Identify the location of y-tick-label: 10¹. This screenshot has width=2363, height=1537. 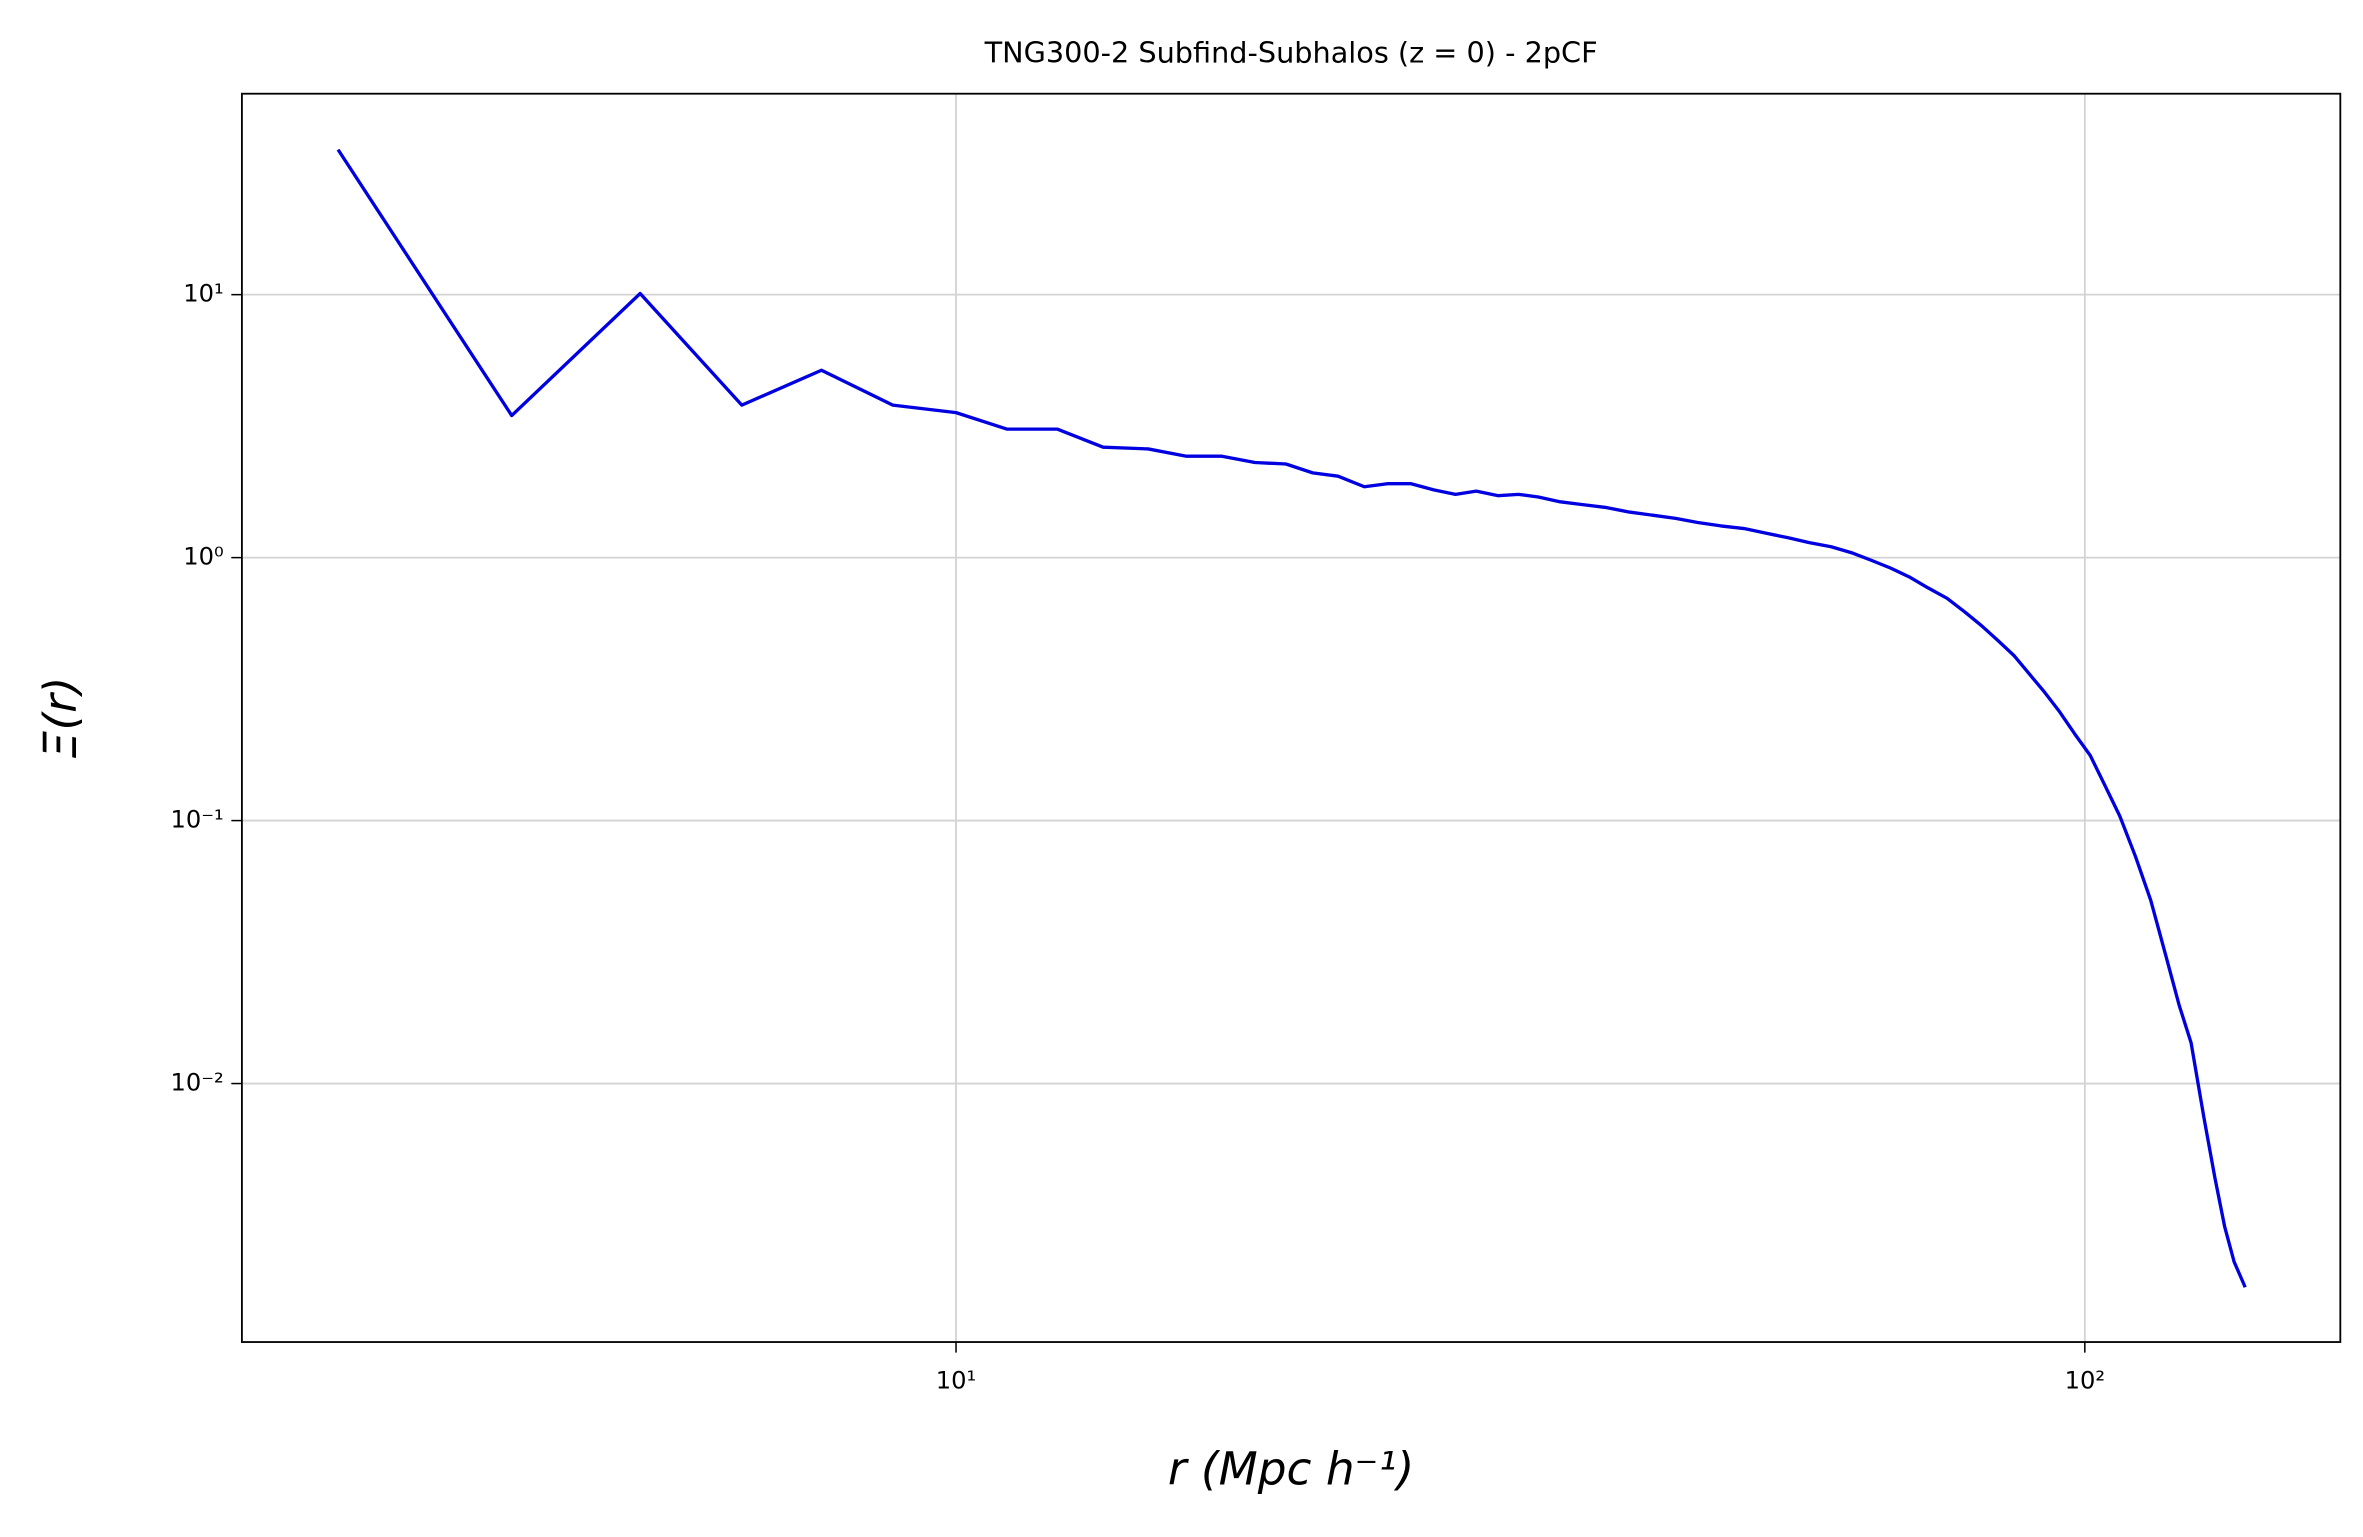
(203, 294).